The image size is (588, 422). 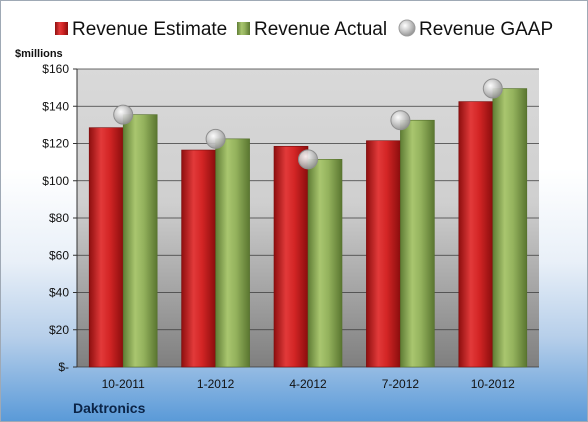 I want to click on x-tick-labels: 10-2011 1-2012 4-2012 7-2012 10-2012, so click(x=309, y=384).